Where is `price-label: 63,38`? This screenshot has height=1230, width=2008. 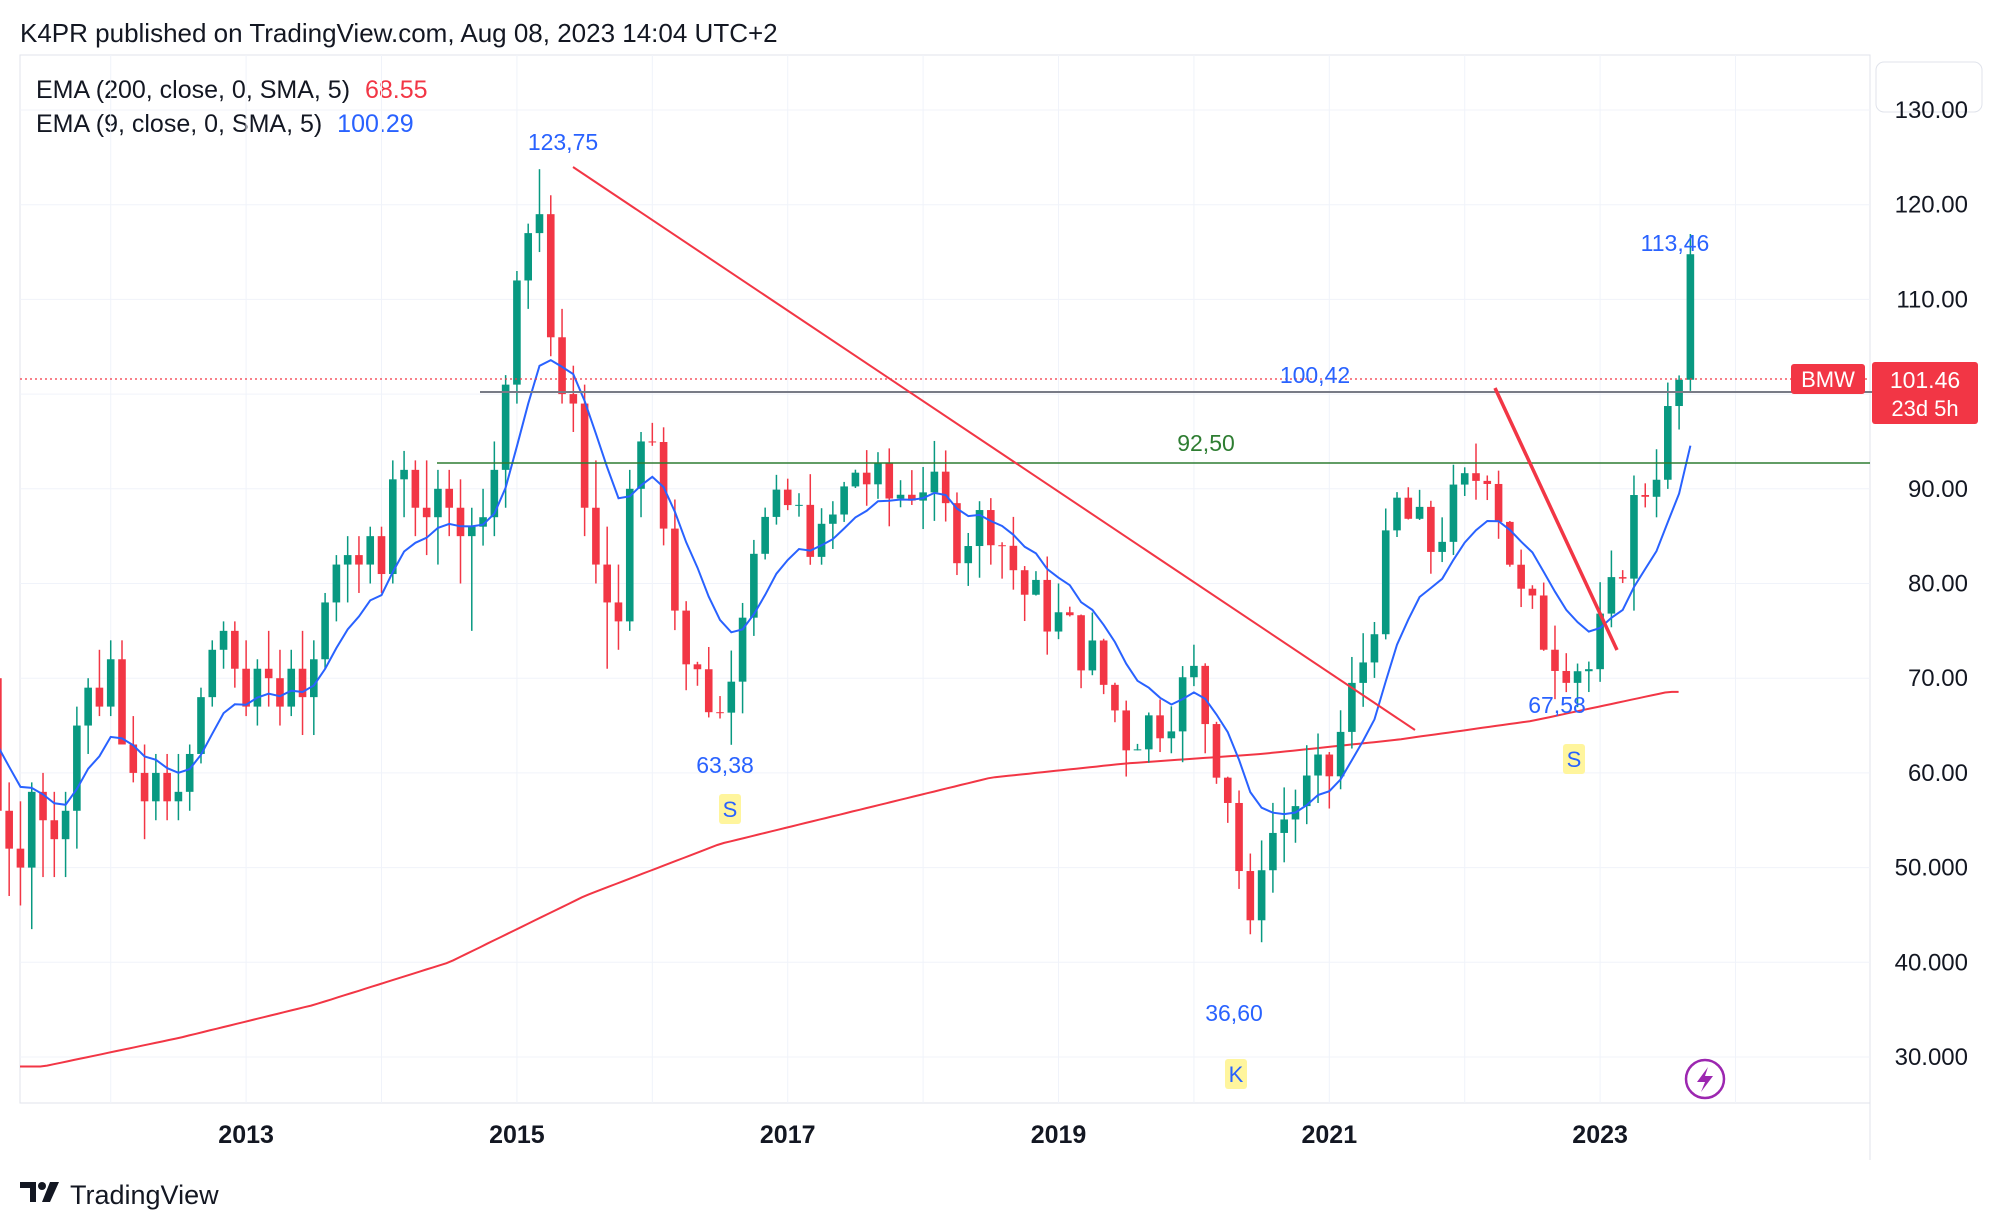
price-label: 63,38 is located at coordinates (725, 765).